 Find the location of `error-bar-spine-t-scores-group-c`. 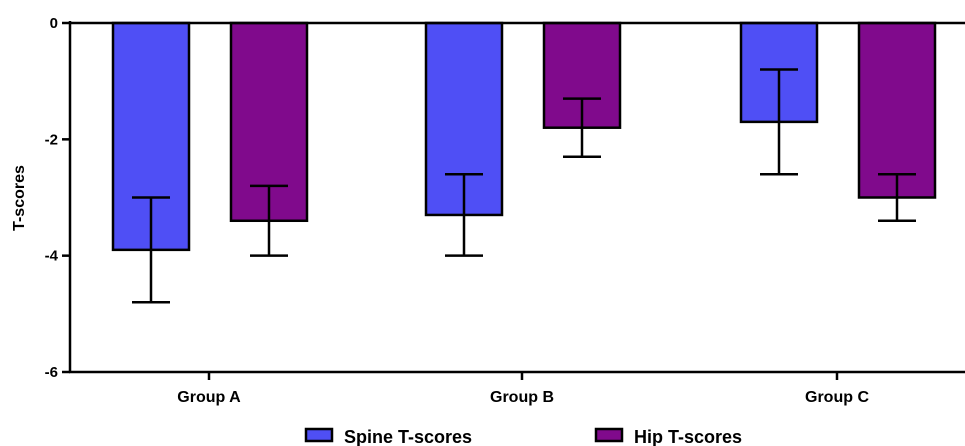

error-bar-spine-t-scores-group-c is located at coordinates (779, 122).